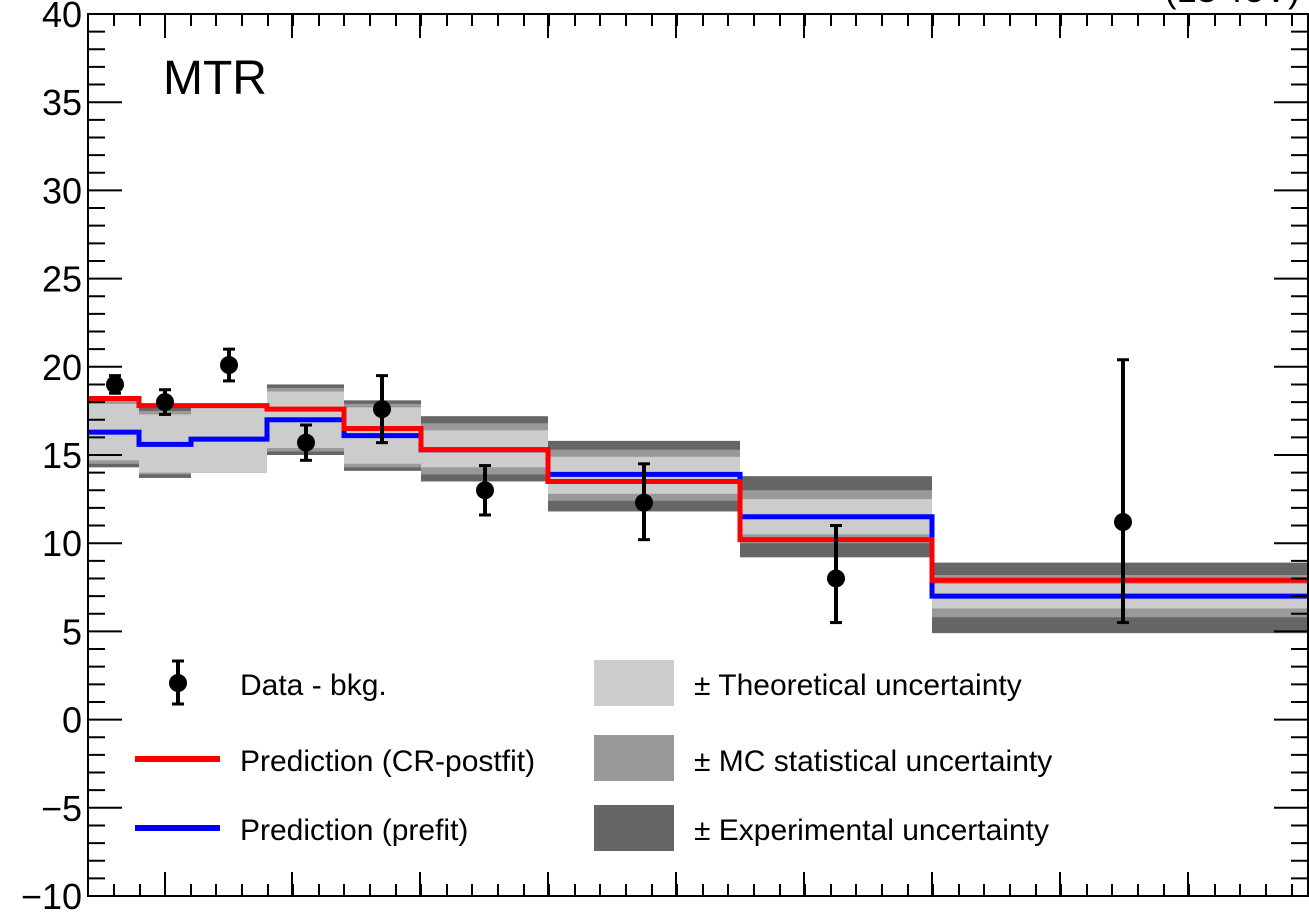 Image resolution: width=1309 pixels, height=912 pixels. Describe the element at coordinates (51, 894) in the screenshot. I see `y-tick-label: −10` at that location.